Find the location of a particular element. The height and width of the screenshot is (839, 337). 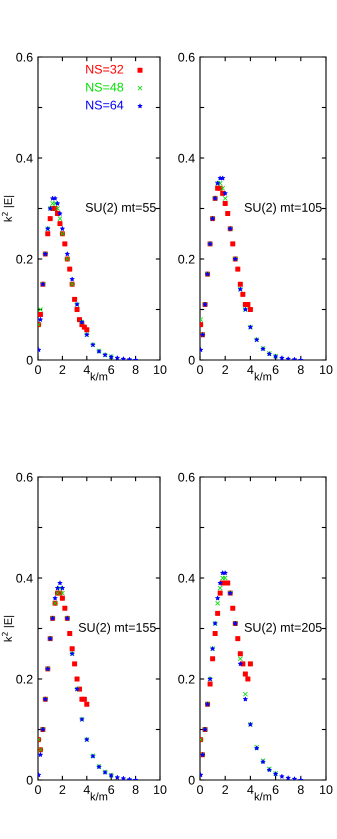

legend-label: NS=64 is located at coordinates (105, 105).